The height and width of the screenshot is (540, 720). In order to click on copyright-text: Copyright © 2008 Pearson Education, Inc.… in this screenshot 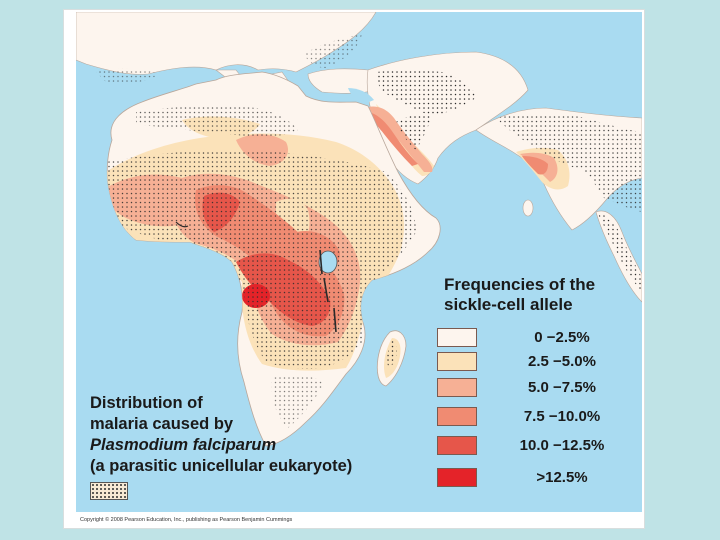, I will do `click(186, 520)`.